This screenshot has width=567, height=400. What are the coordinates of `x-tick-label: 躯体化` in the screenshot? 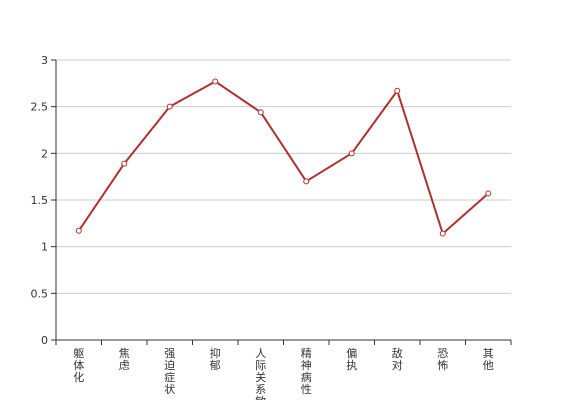 It's located at (78, 365).